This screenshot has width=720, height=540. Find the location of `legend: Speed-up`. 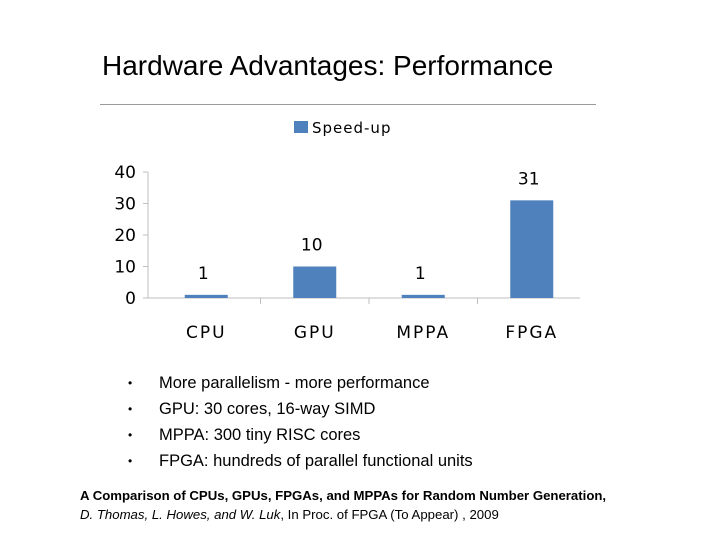

legend: Speed-up is located at coordinates (342, 128).